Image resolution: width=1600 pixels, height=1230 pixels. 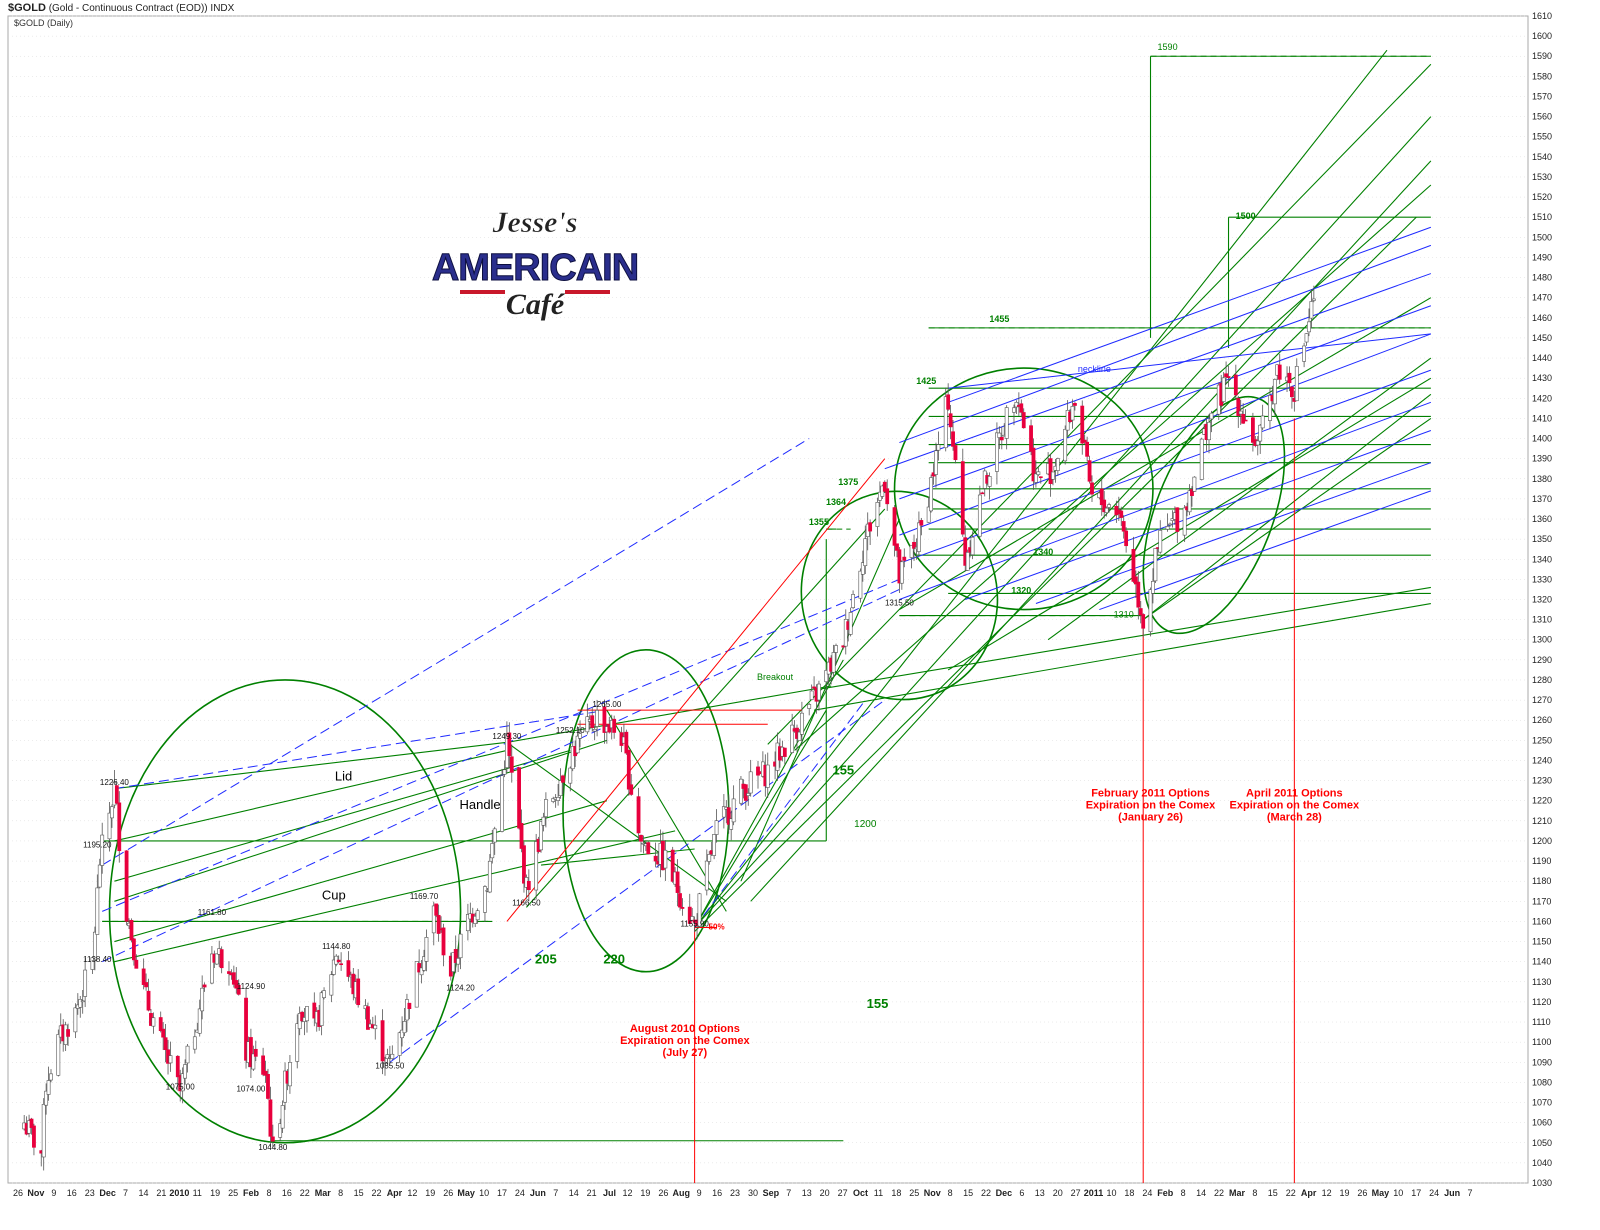 I want to click on y-tick-label: 1430, so click(x=1542, y=378).